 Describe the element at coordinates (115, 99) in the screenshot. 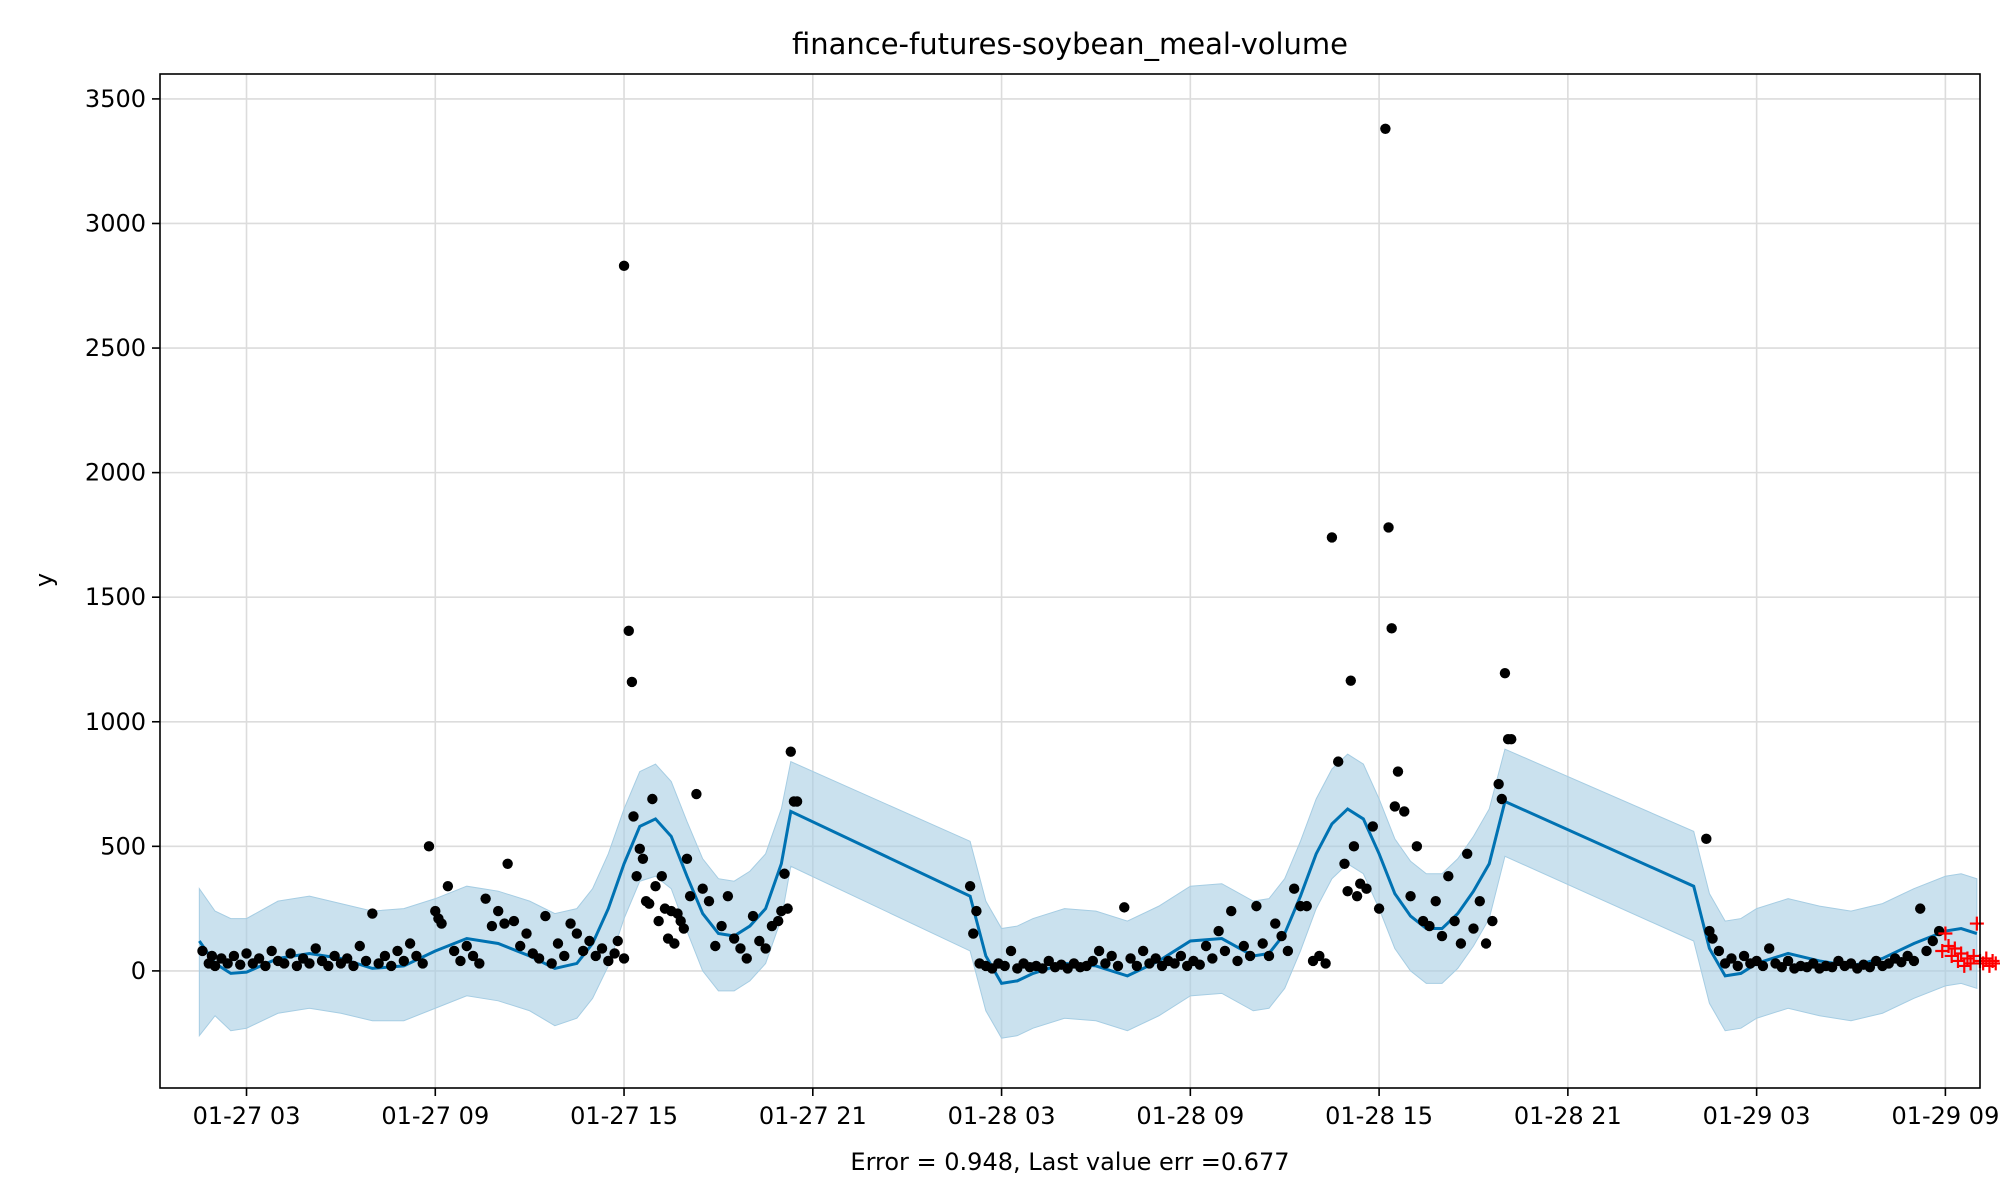

I see `y-tick-label: 3500` at that location.